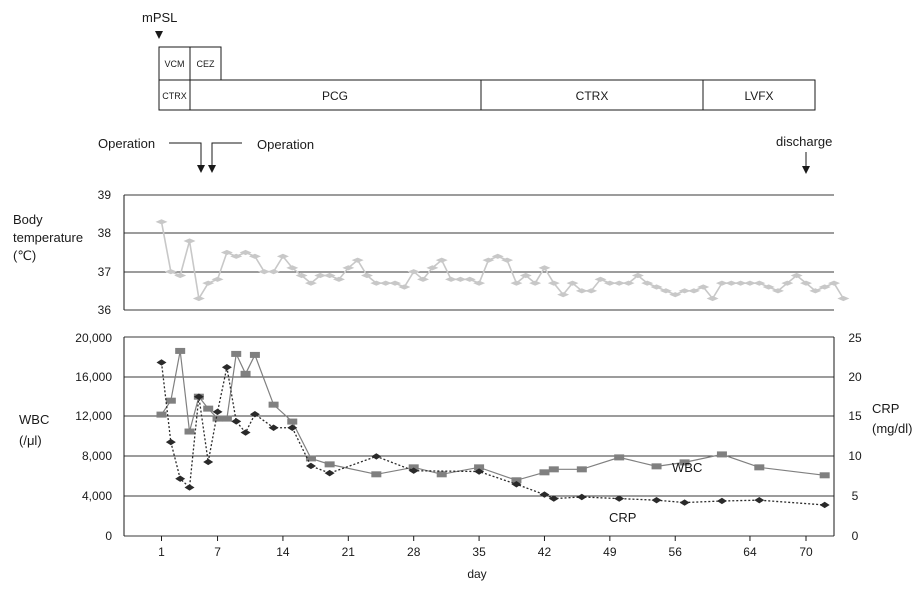 This screenshot has width=920, height=589. Describe the element at coordinates (93, 377) in the screenshot. I see `wbc-ytick-16000: 16,000` at that location.